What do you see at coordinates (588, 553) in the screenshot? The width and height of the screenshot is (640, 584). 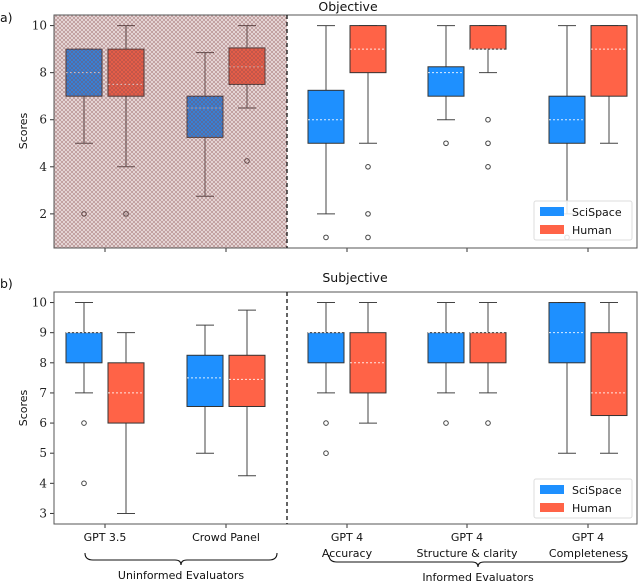 I see `x-tick-label: Completeness` at bounding box center [588, 553].